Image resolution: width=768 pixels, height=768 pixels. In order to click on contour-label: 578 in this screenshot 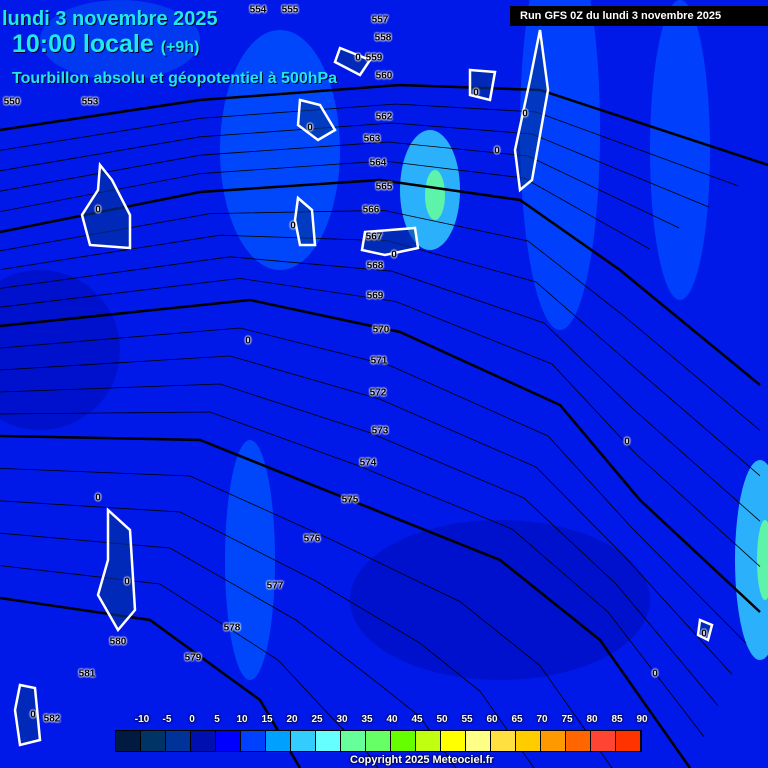, I will do `click(232, 628)`.